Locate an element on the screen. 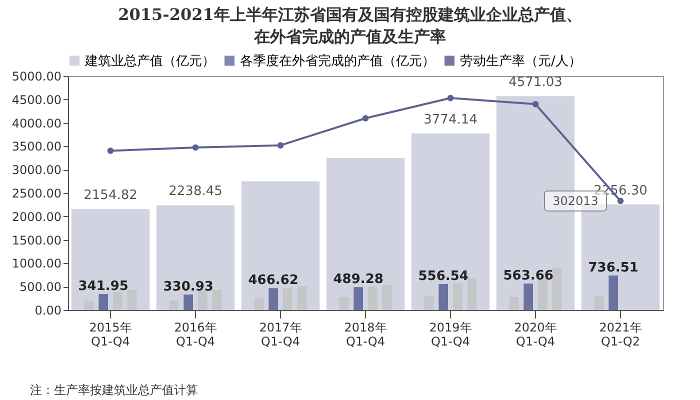 The height and width of the screenshot is (400, 700). data-label: 4571.03 is located at coordinates (535, 82).